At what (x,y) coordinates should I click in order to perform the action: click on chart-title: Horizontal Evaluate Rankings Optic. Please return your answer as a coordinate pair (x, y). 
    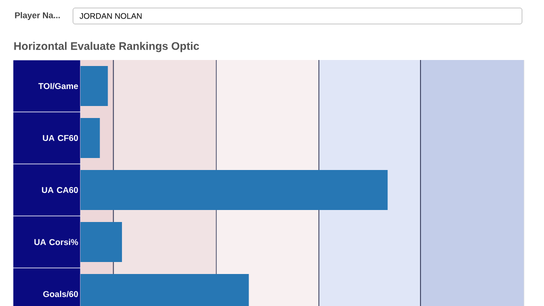
    Looking at the image, I should click on (107, 47).